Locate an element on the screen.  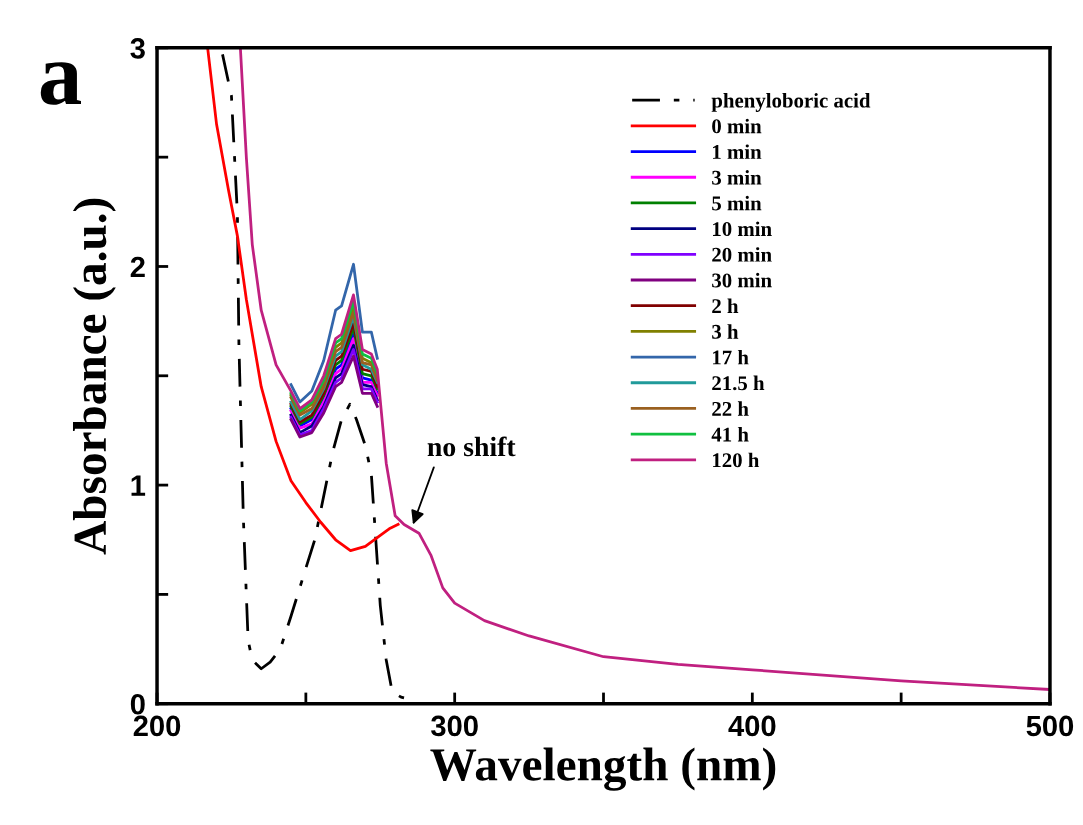
legend-label: 3 min is located at coordinates (737, 177).